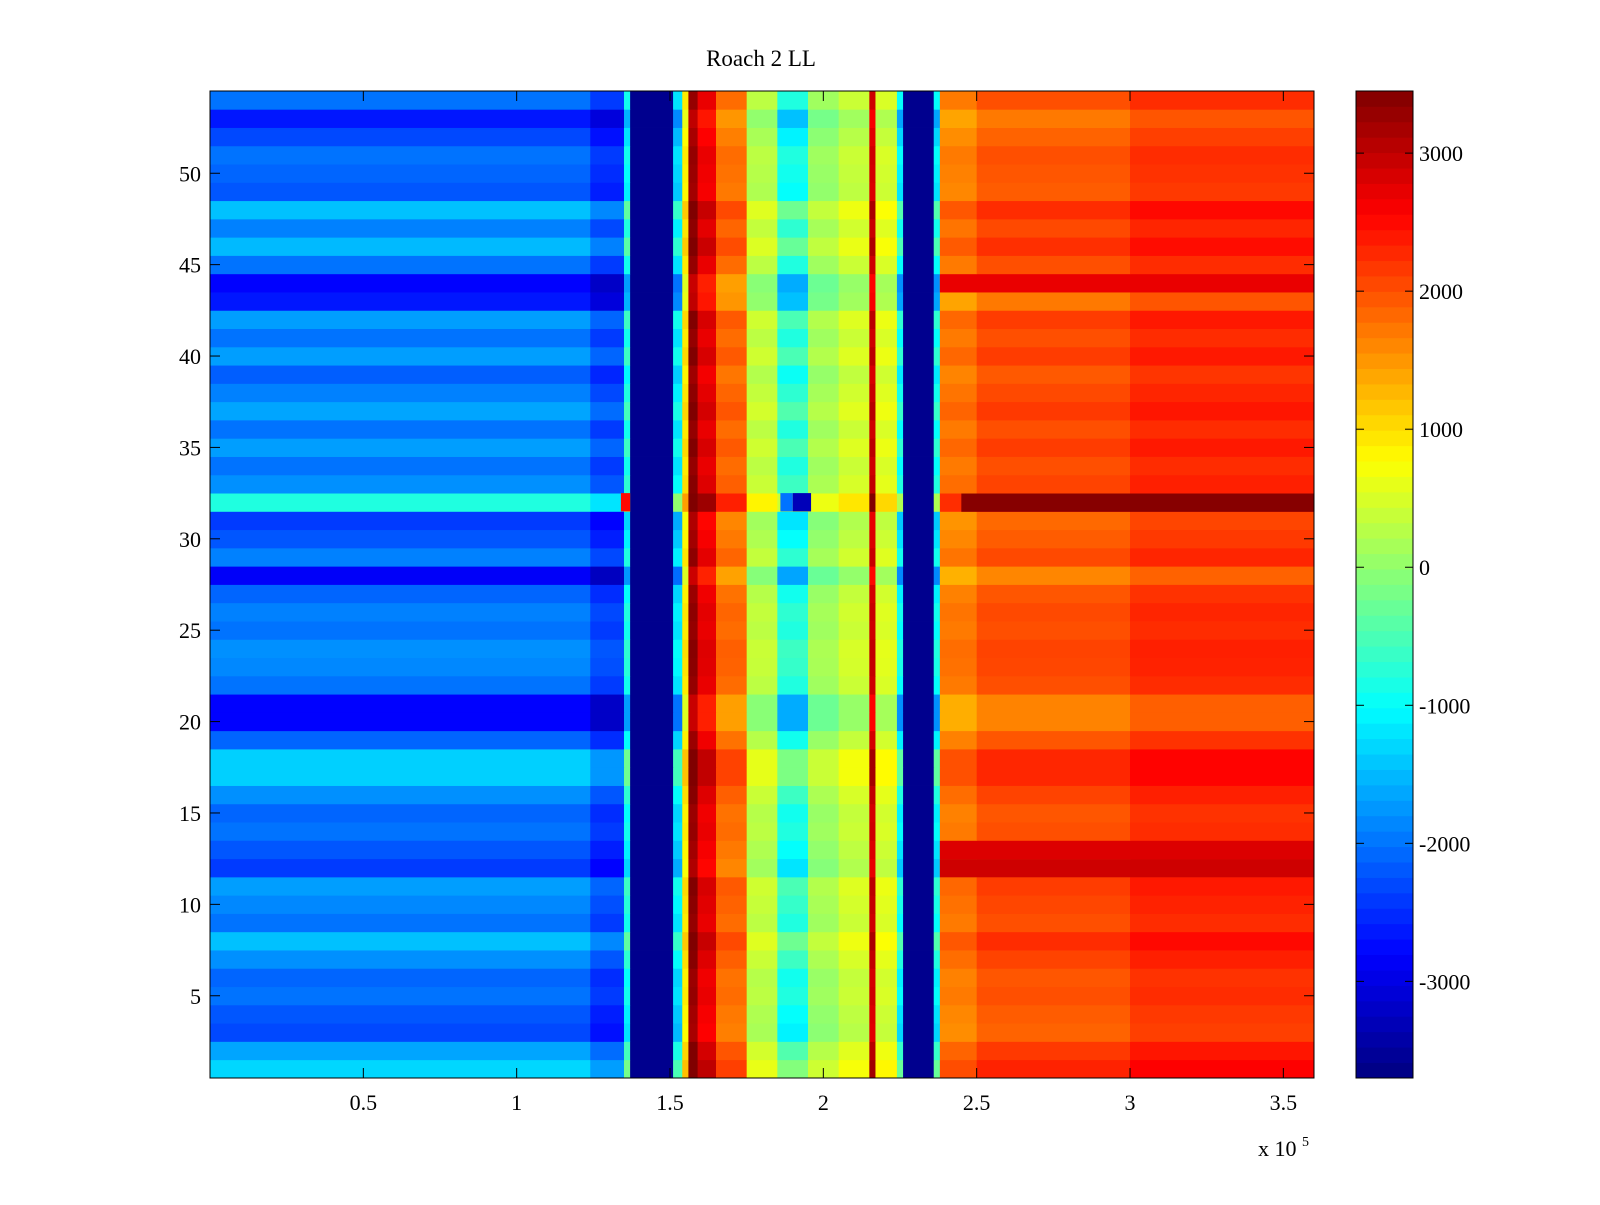 The image size is (1600, 1205). What do you see at coordinates (190, 356) in the screenshot?
I see `y-tick-label: 40` at bounding box center [190, 356].